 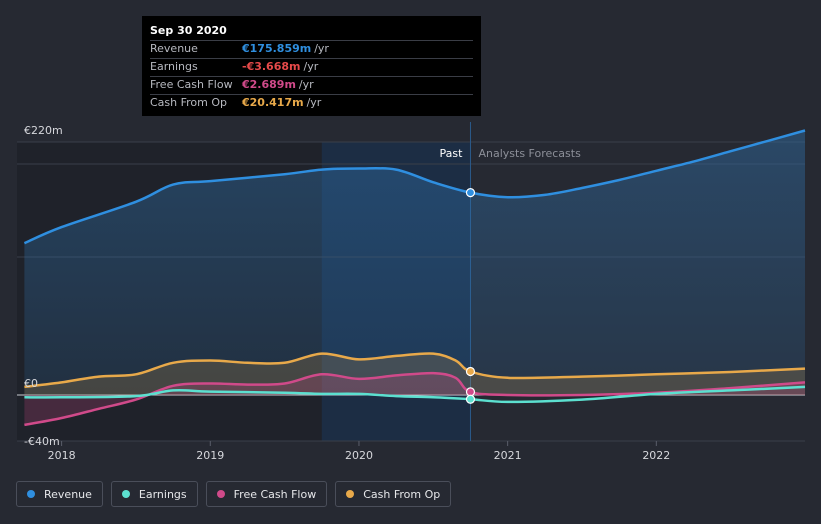 I want to click on x-tick-label: 2020, so click(x=359, y=455).